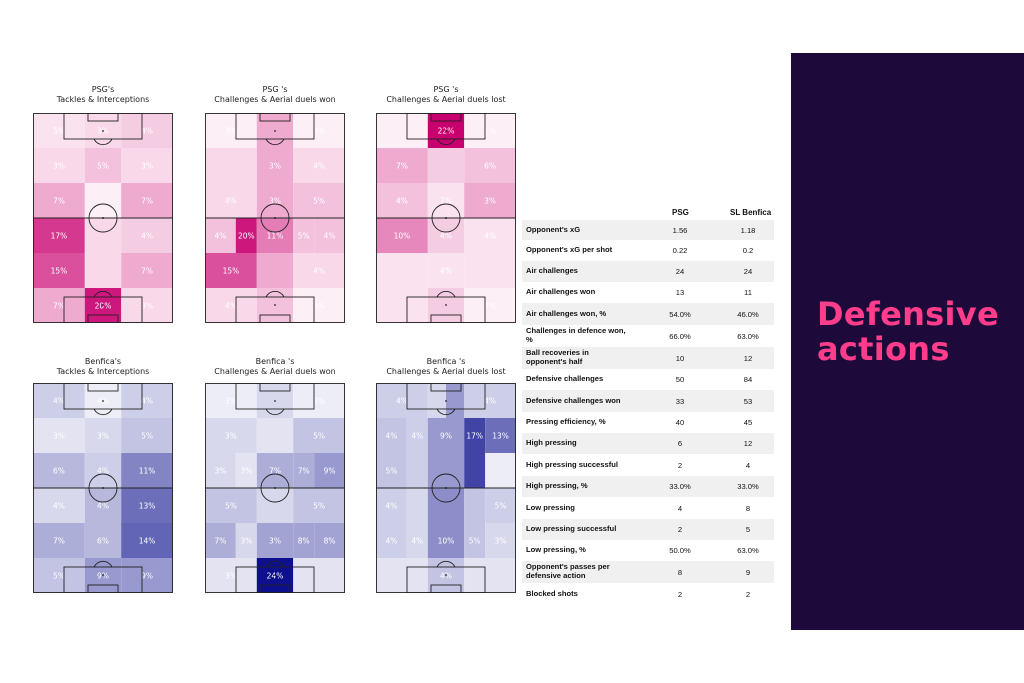 This screenshot has height=683, width=1024. What do you see at coordinates (446, 361) in the screenshot?
I see `pitch-title-team: Benfica 's` at bounding box center [446, 361].